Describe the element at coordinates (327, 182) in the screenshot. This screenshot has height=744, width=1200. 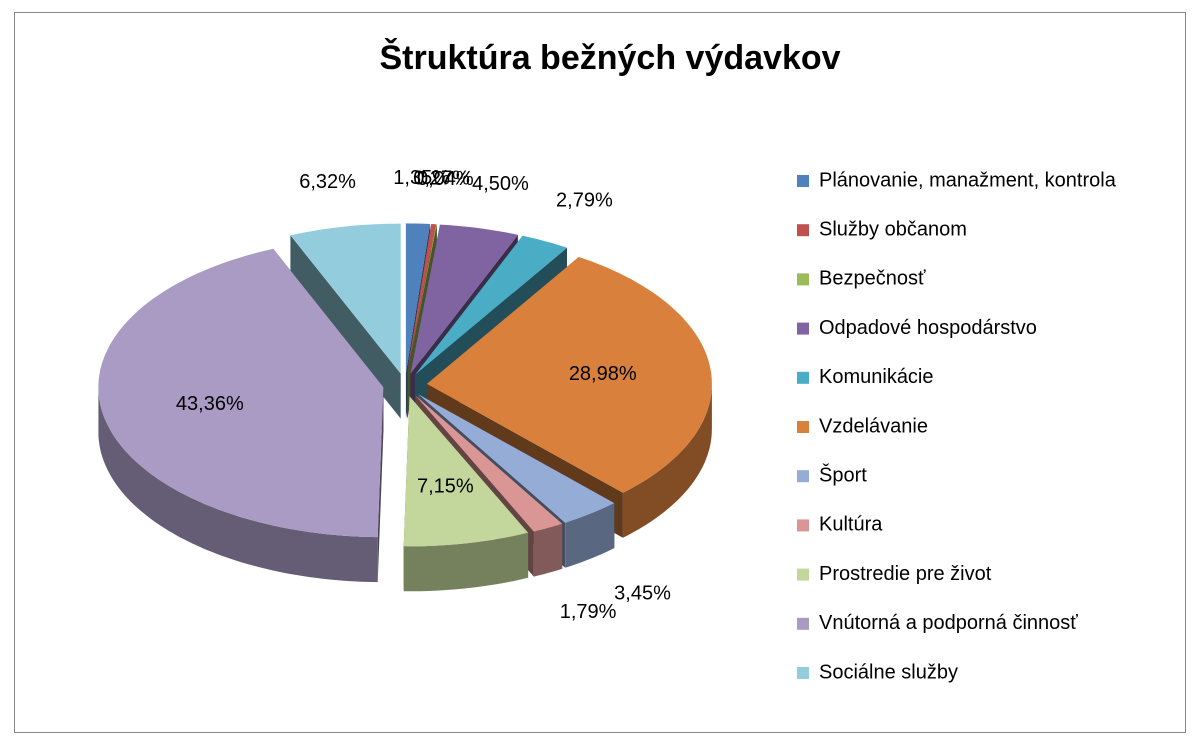
I see `data-label: 6,32%` at that location.